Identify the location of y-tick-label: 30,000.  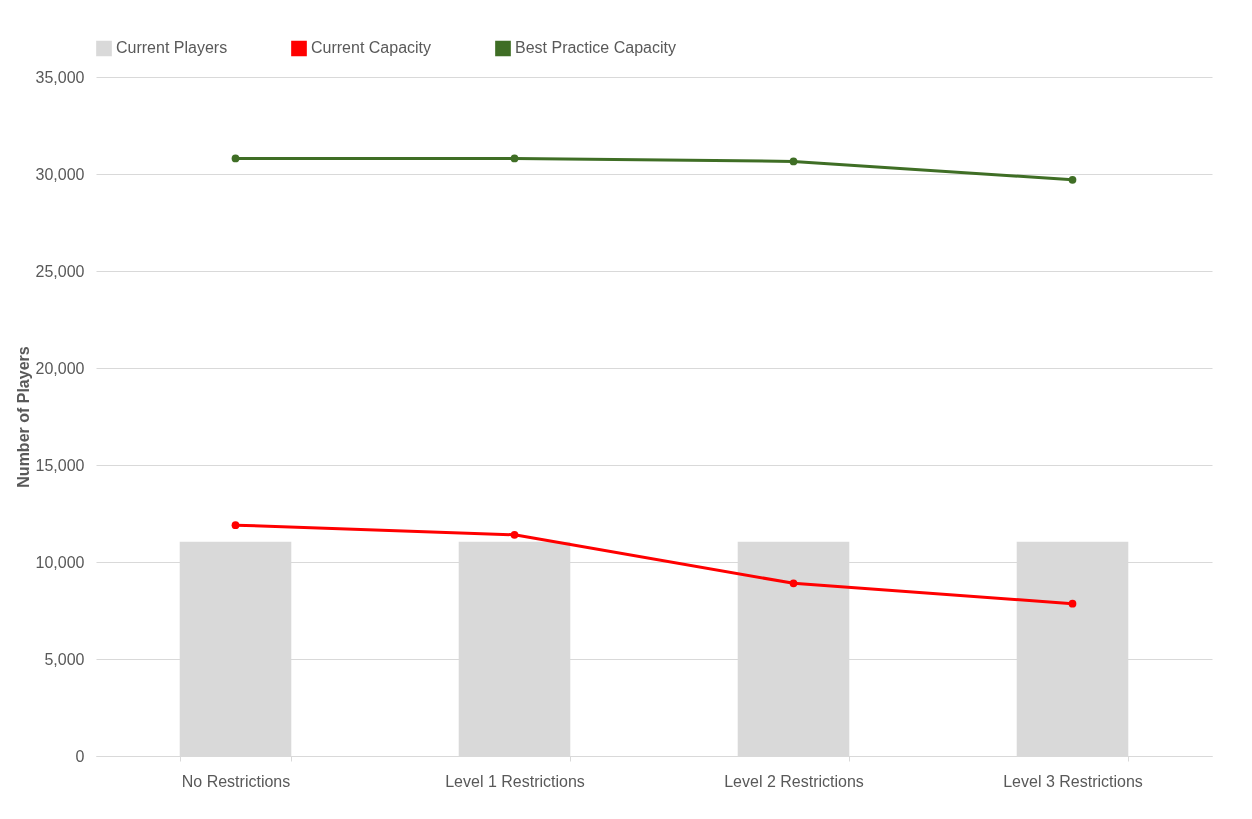
(60, 174).